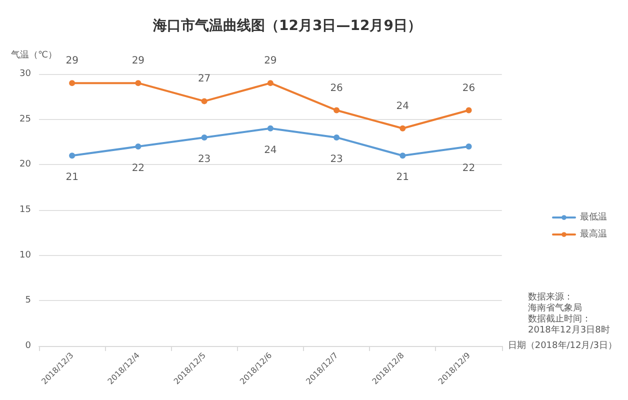 This screenshot has width=628, height=400. What do you see at coordinates (26, 74) in the screenshot?
I see `y-tick-label: 30` at bounding box center [26, 74].